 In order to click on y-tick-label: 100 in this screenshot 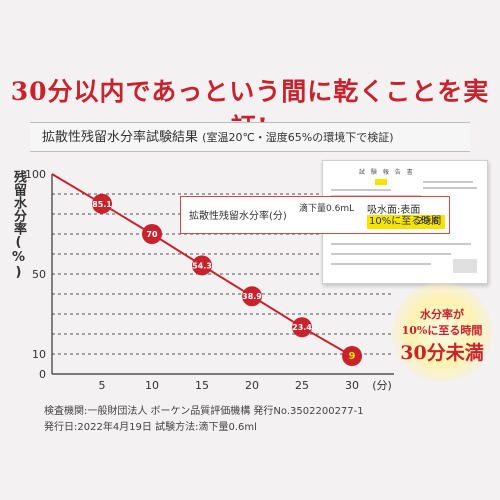, I will do `click(35, 174)`.